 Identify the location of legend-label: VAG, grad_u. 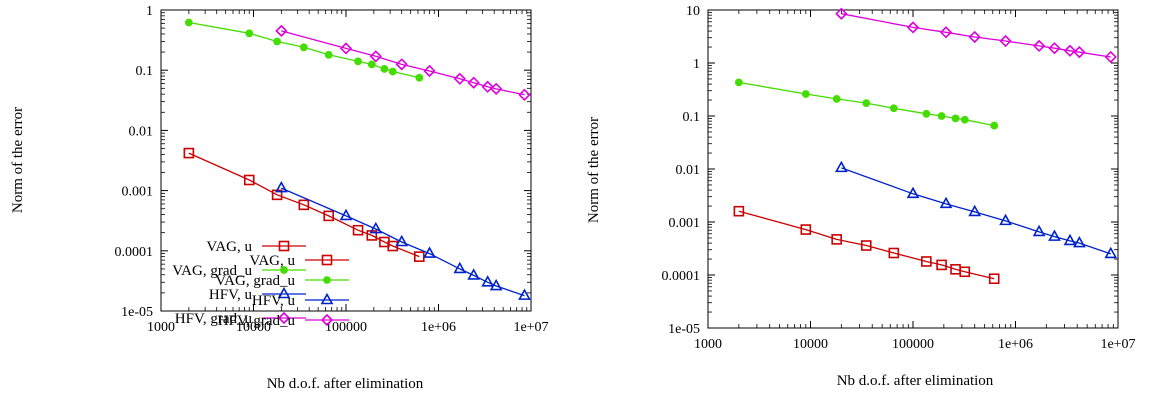
(212, 271).